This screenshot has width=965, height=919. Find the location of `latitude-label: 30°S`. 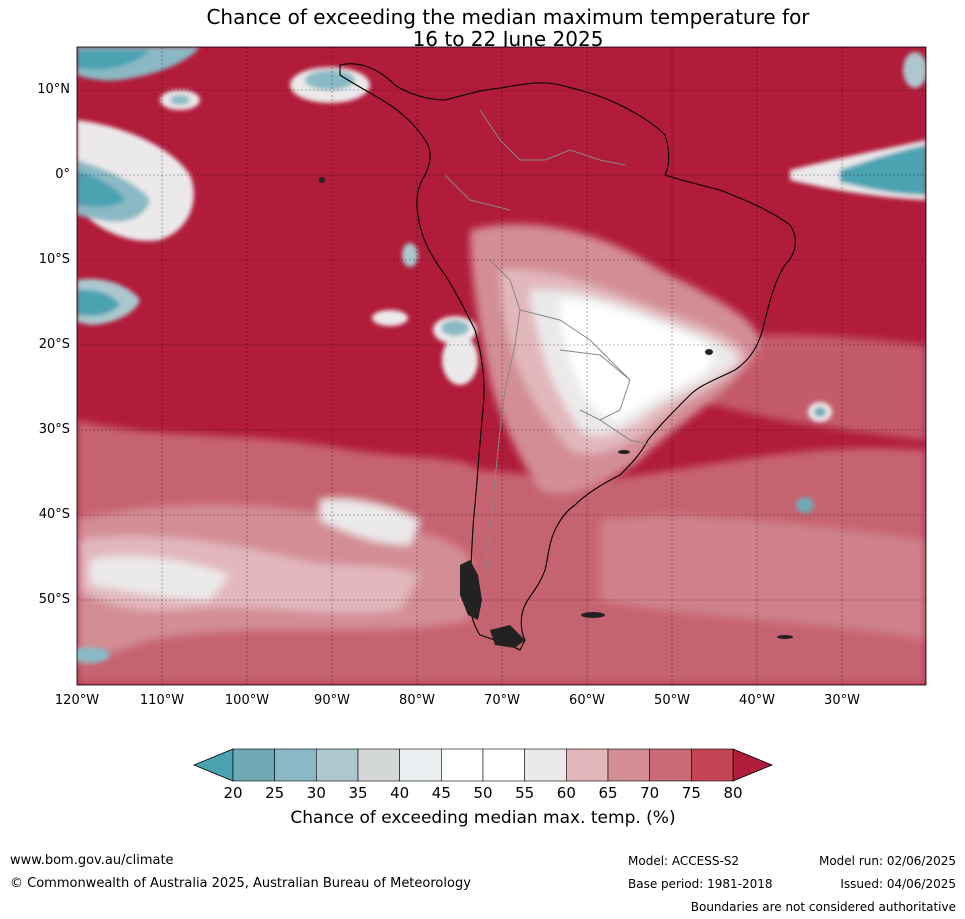

latitude-label: 30°S is located at coordinates (54, 429).